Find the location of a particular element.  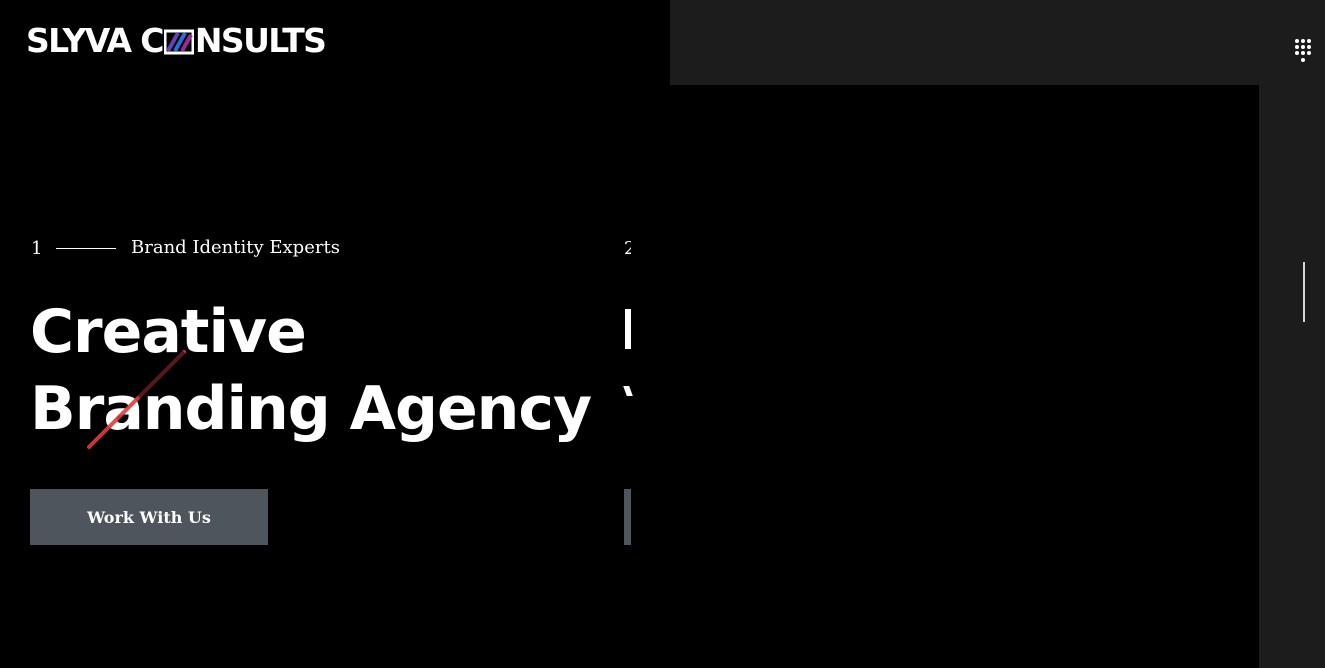

slide-number: 1 is located at coordinates (37, 248).